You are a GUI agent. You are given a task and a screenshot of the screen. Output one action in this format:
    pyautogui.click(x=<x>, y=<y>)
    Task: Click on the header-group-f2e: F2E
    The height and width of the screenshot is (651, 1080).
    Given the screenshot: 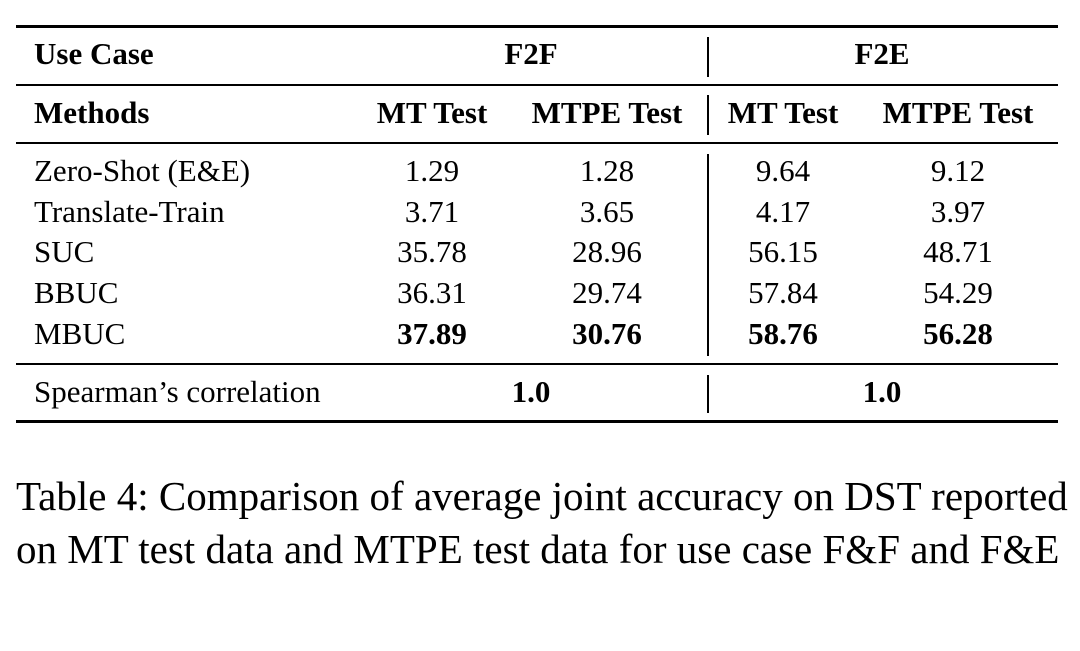 What is the action you would take?
    pyautogui.click(x=882, y=53)
    